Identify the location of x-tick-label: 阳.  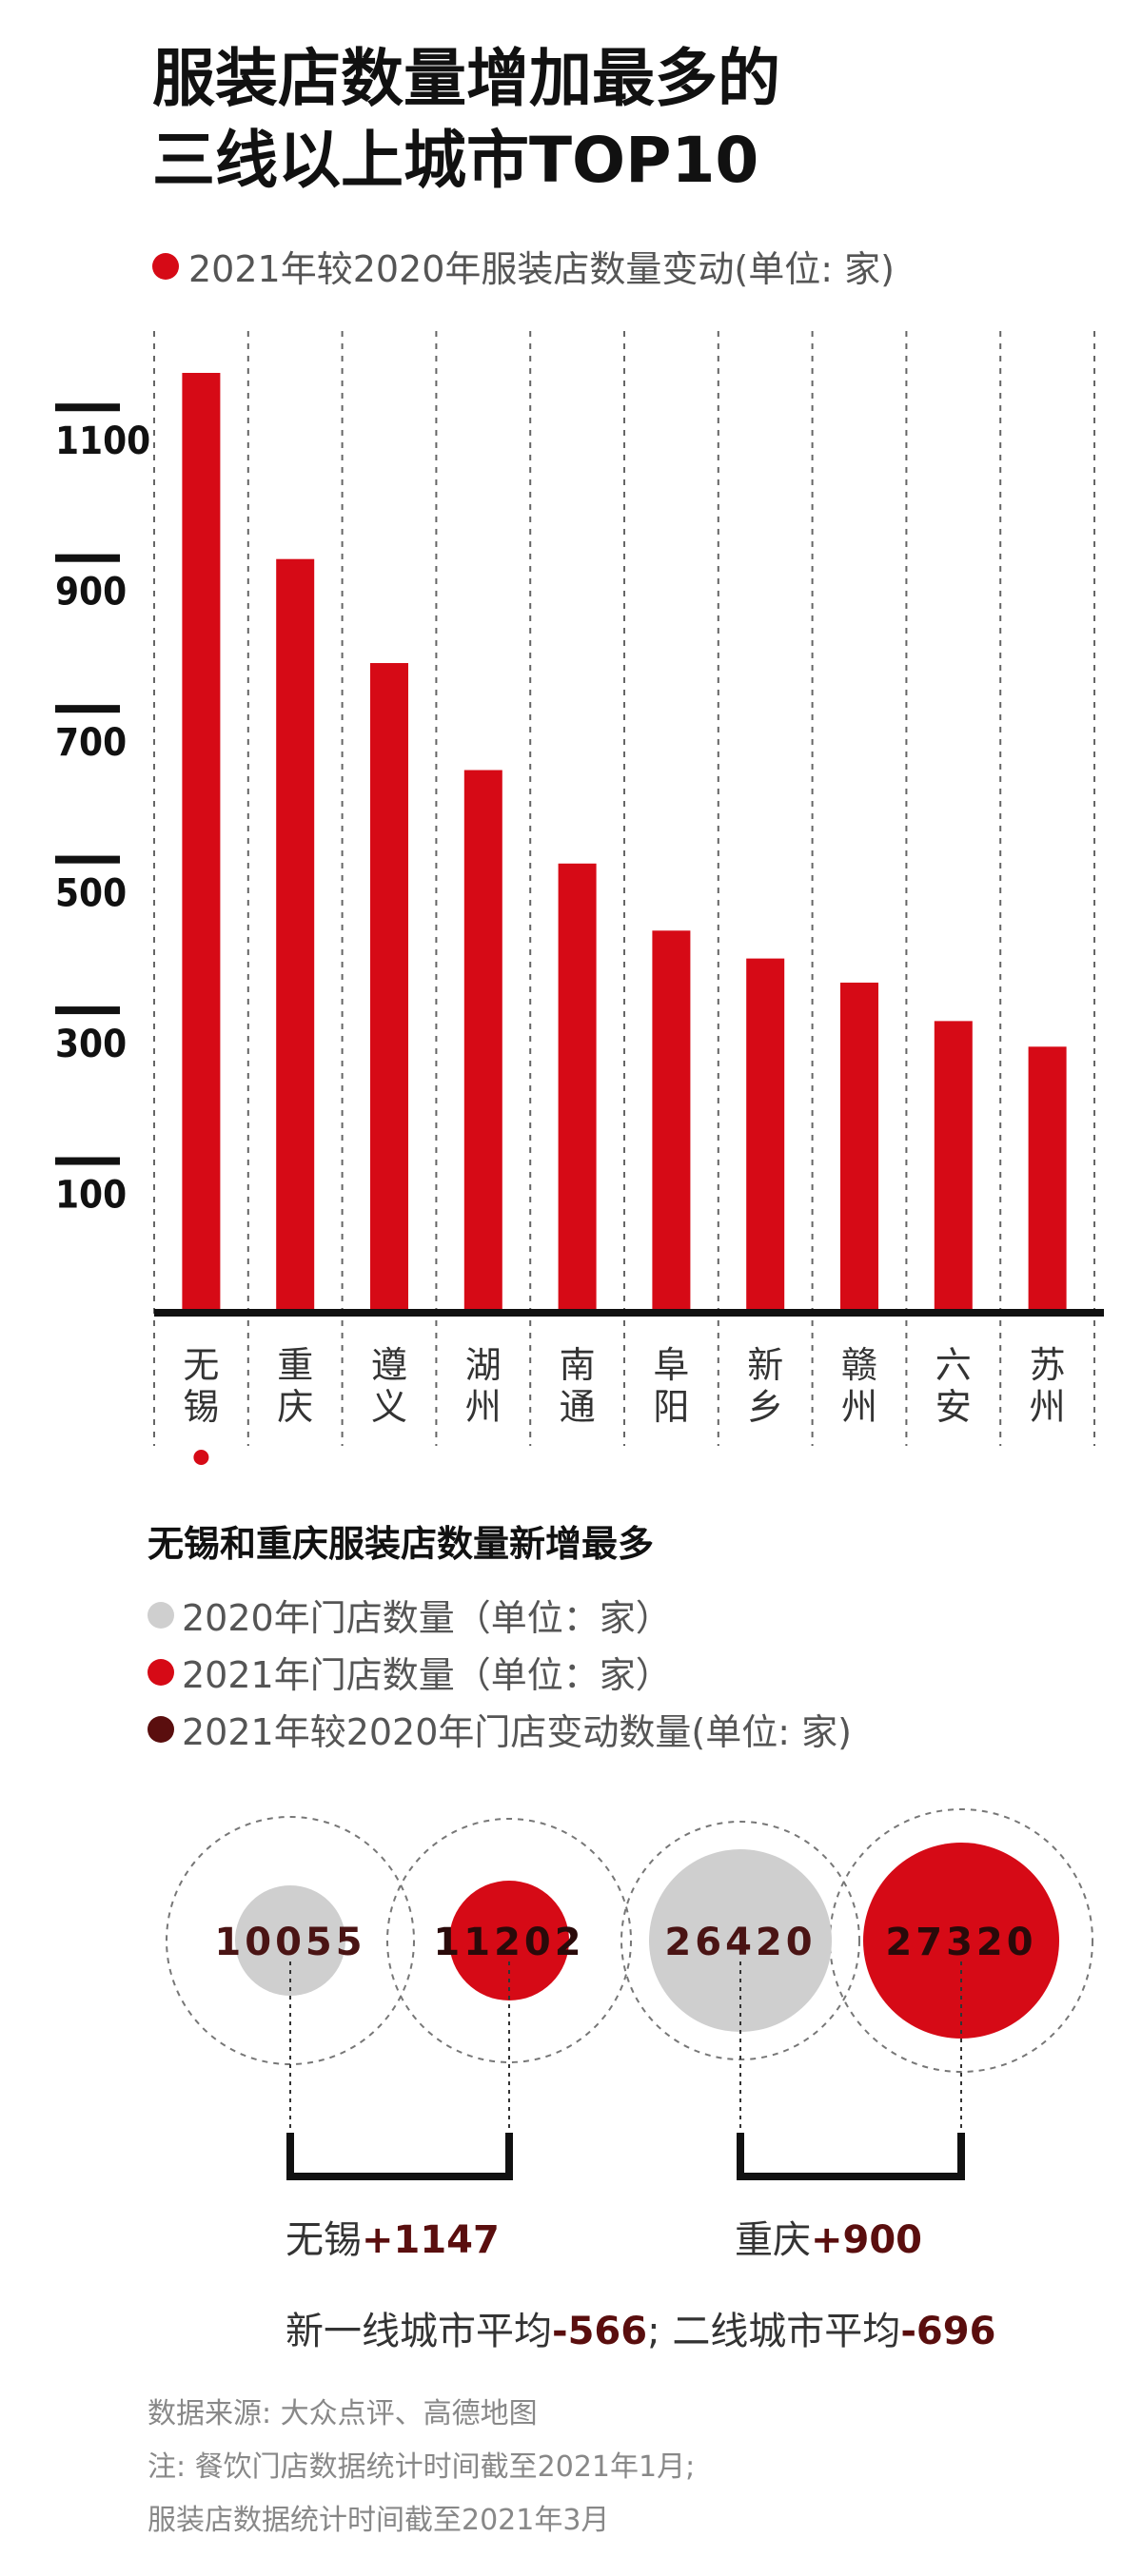
(671, 1407).